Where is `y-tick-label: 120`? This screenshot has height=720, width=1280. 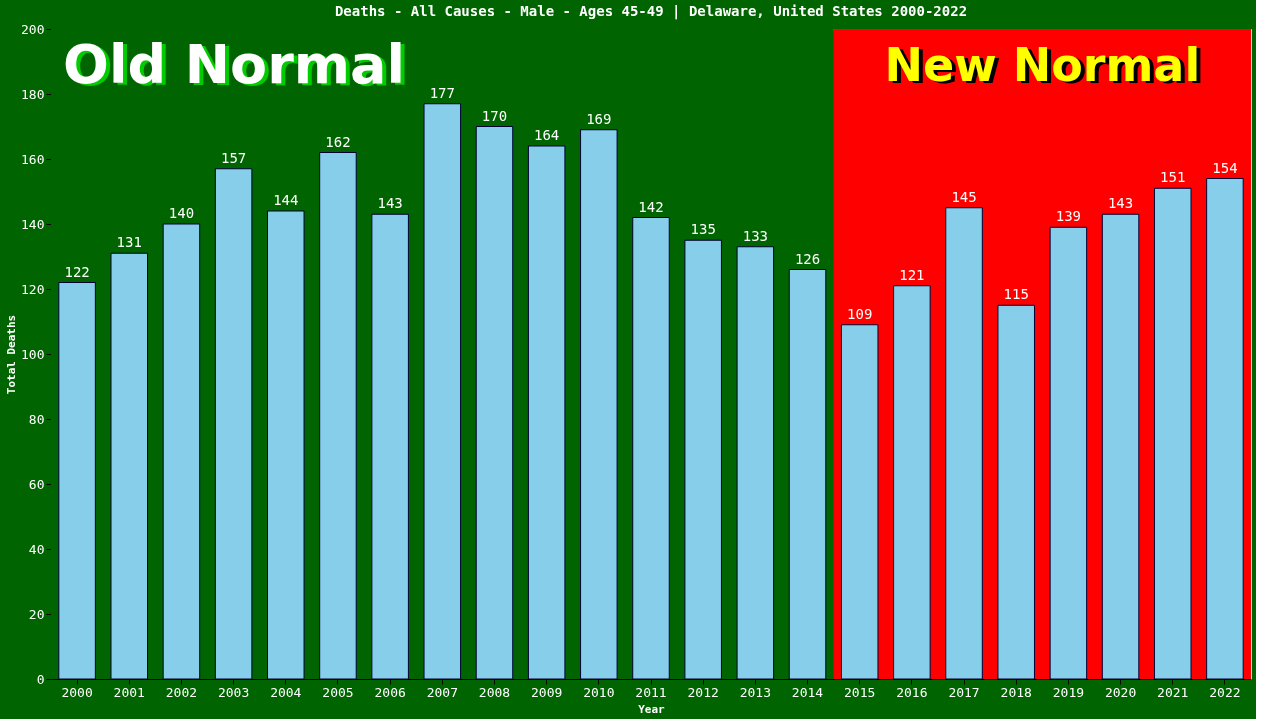 y-tick-label: 120 is located at coordinates (33, 289).